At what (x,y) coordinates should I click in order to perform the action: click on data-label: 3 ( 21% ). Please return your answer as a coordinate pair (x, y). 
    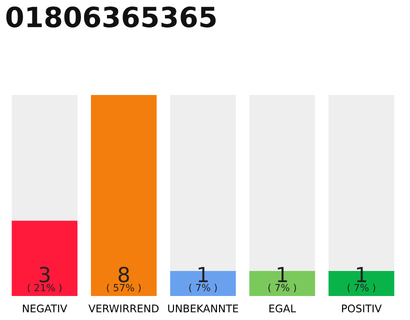
    Looking at the image, I should click on (45, 279).